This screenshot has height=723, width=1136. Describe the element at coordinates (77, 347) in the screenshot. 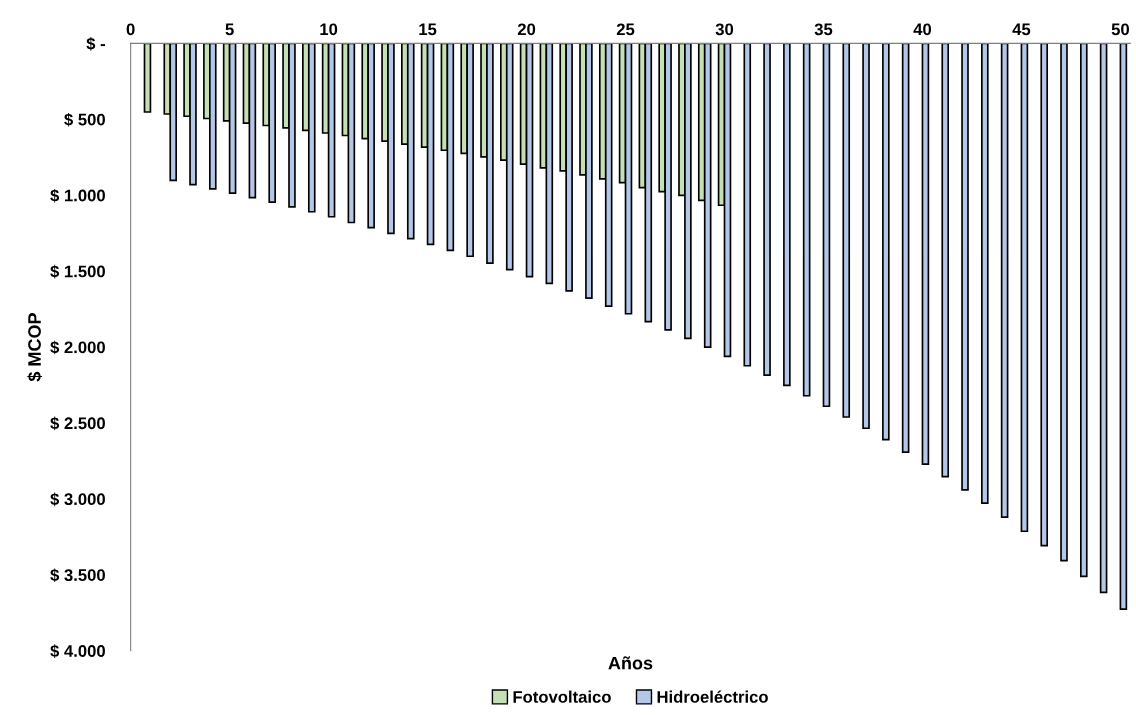

I see `y-tick-label: $ 2.000` at that location.